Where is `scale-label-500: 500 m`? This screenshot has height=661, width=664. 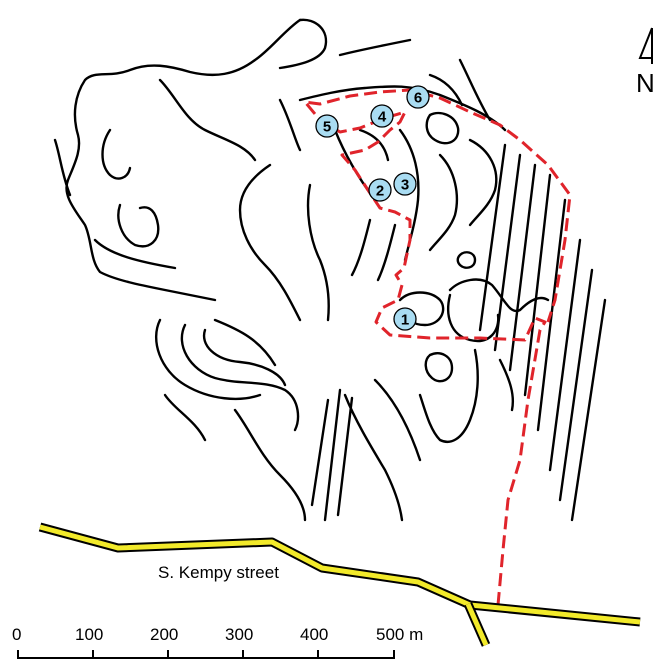 scale-label-500: 500 m is located at coordinates (399, 634).